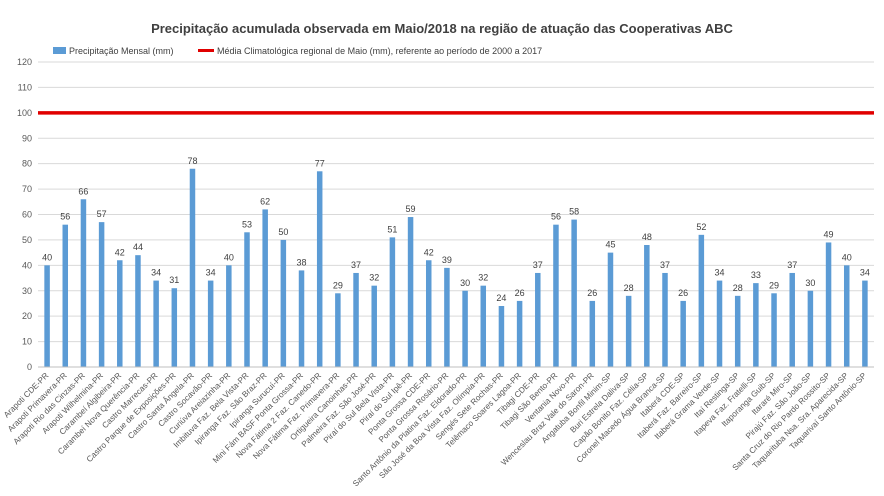  Describe the element at coordinates (247, 224) in the screenshot. I see `data-label: 53` at that location.